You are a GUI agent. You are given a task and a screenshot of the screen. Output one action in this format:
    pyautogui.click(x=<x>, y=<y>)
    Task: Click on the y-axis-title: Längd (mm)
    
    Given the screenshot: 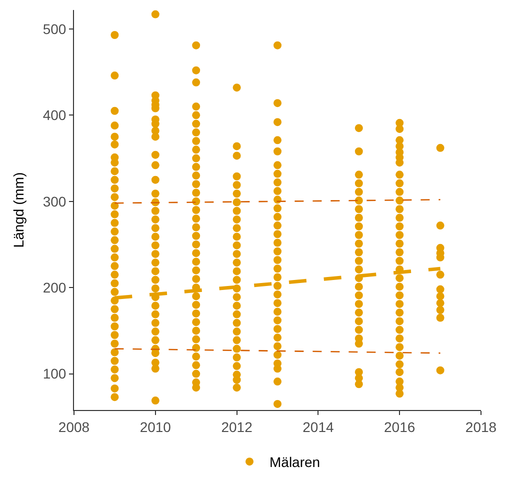 What is the action you would take?
    pyautogui.click(x=18, y=210)
    